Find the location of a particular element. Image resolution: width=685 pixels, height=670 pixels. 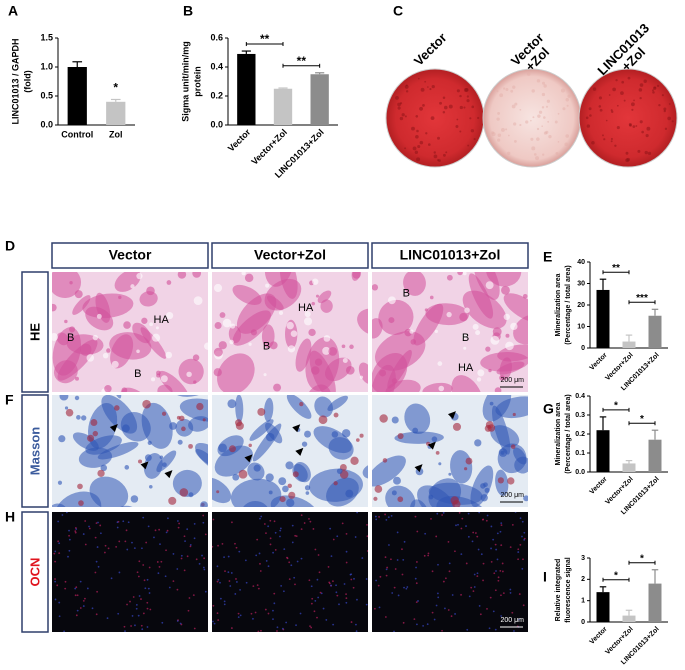

y-axis-label: (Percentage / total area) is located at coordinates (568, 304).